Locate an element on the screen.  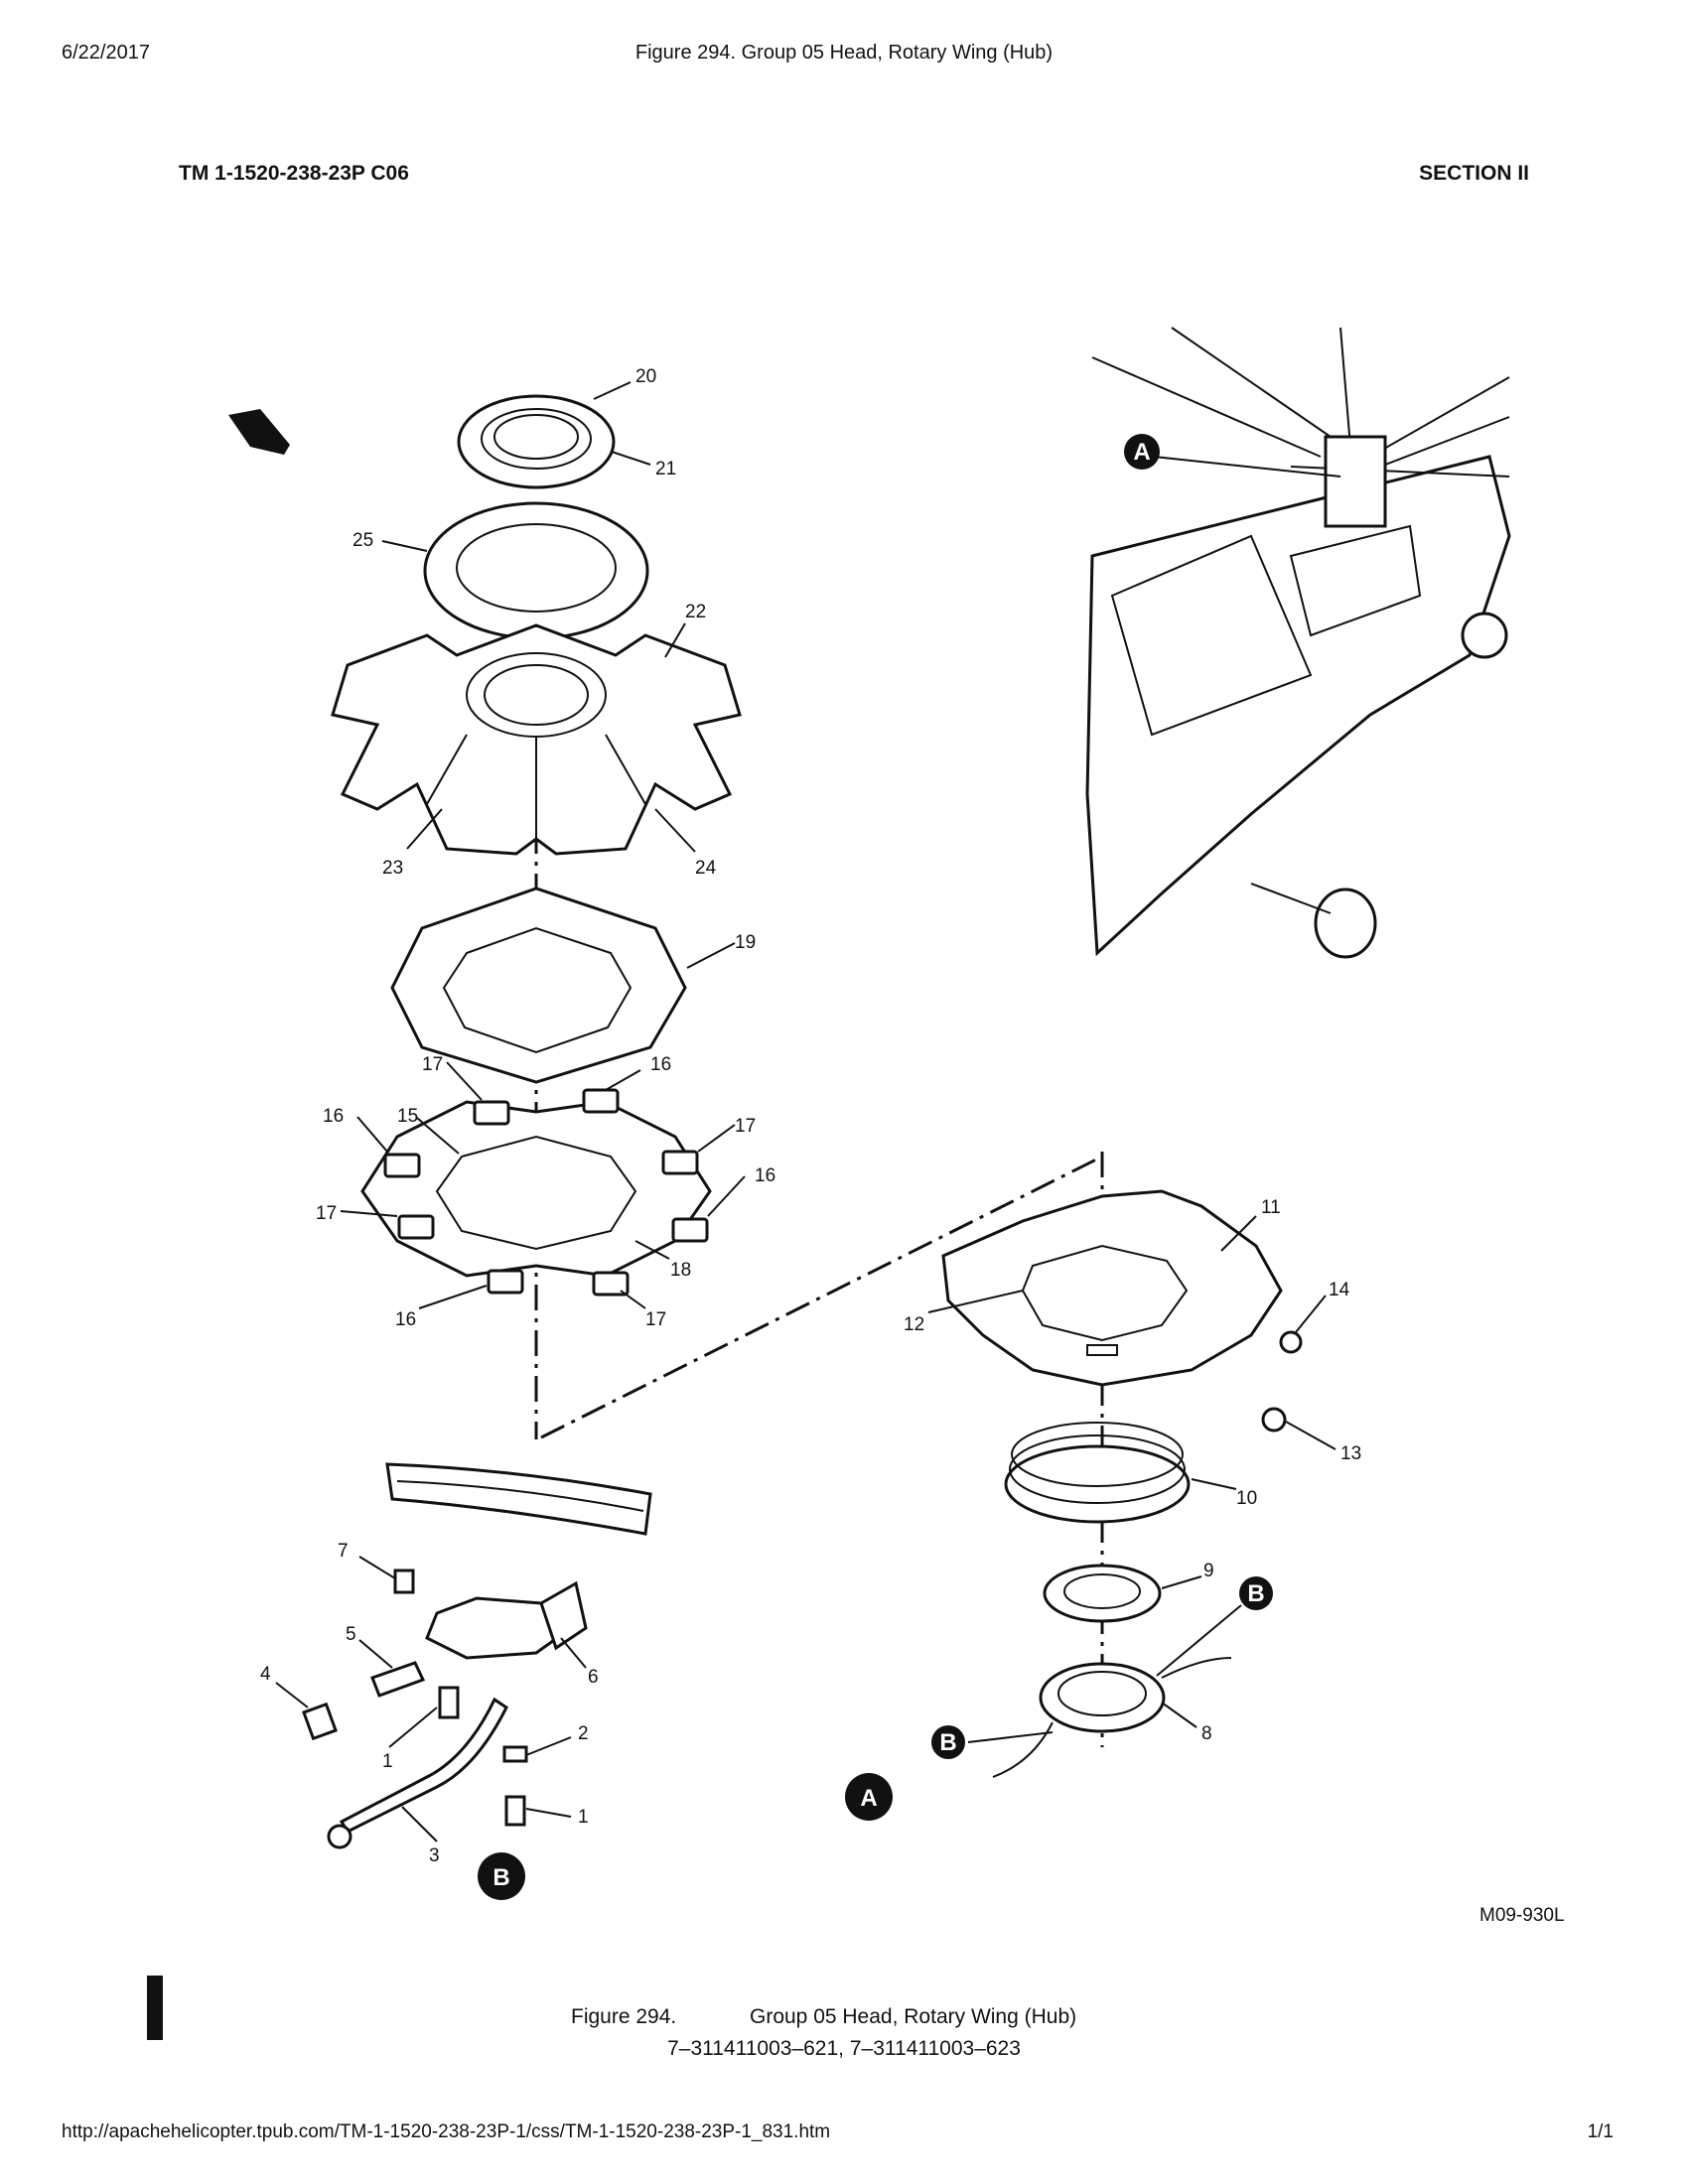
item-number-23: 23 is located at coordinates (392, 868).